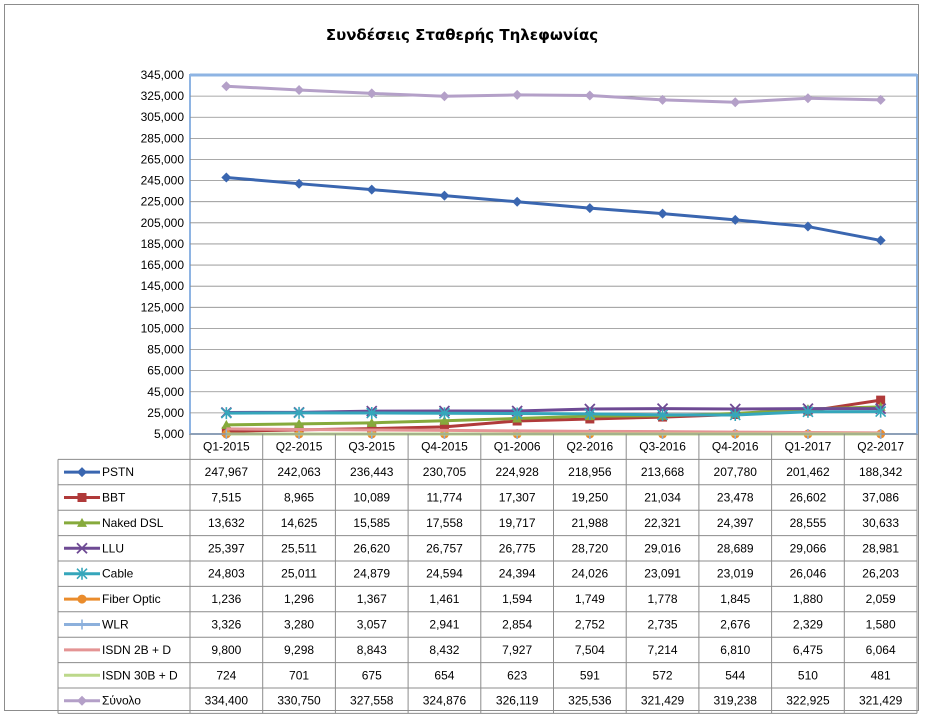 Image resolution: width=925 pixels, height=717 pixels. What do you see at coordinates (663, 675) in the screenshot?
I see `data-label: 572` at bounding box center [663, 675].